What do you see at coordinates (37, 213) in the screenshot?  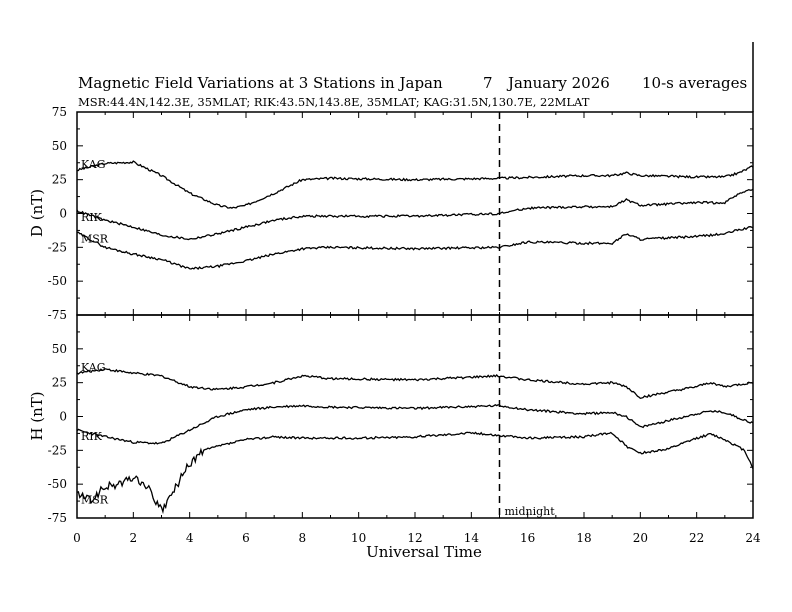 I see `panel-d-ylabel: D (nT)` at bounding box center [37, 213].